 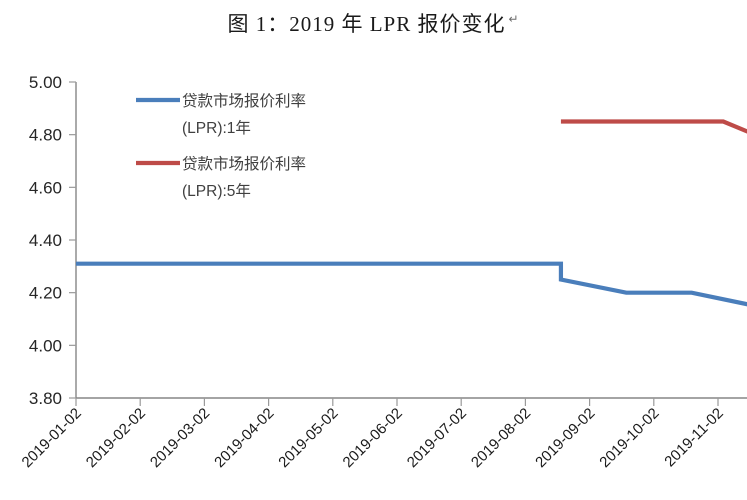 What do you see at coordinates (45, 293) in the screenshot?
I see `y-tick-label: 4.20` at bounding box center [45, 293].